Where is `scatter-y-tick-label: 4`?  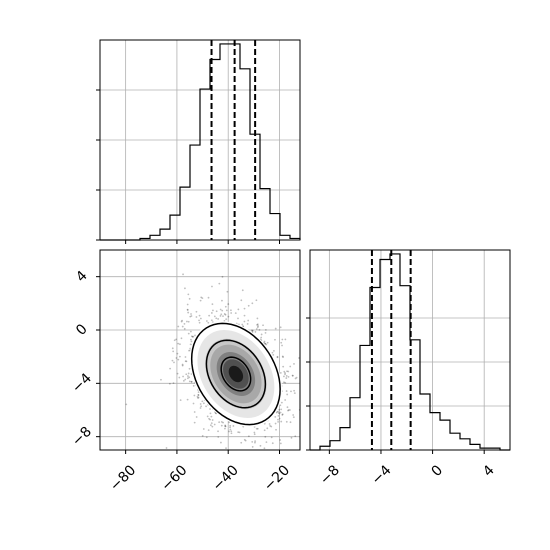
scatter-y-tick-label: 4 is located at coordinates (82, 277).